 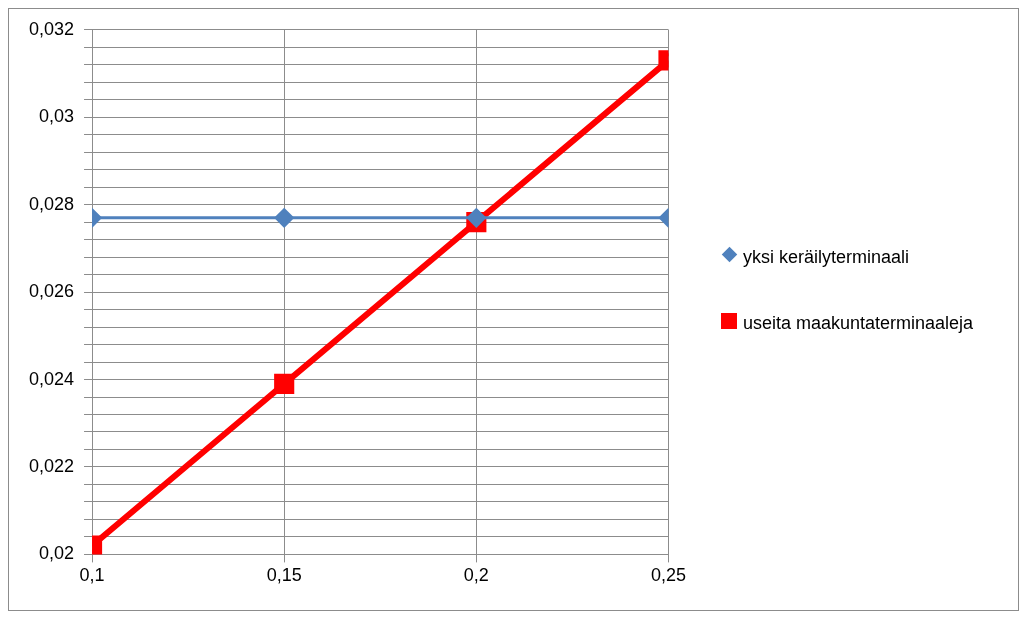 What do you see at coordinates (826, 257) in the screenshot?
I see `legend-label: yksi keräilyterminaali` at bounding box center [826, 257].